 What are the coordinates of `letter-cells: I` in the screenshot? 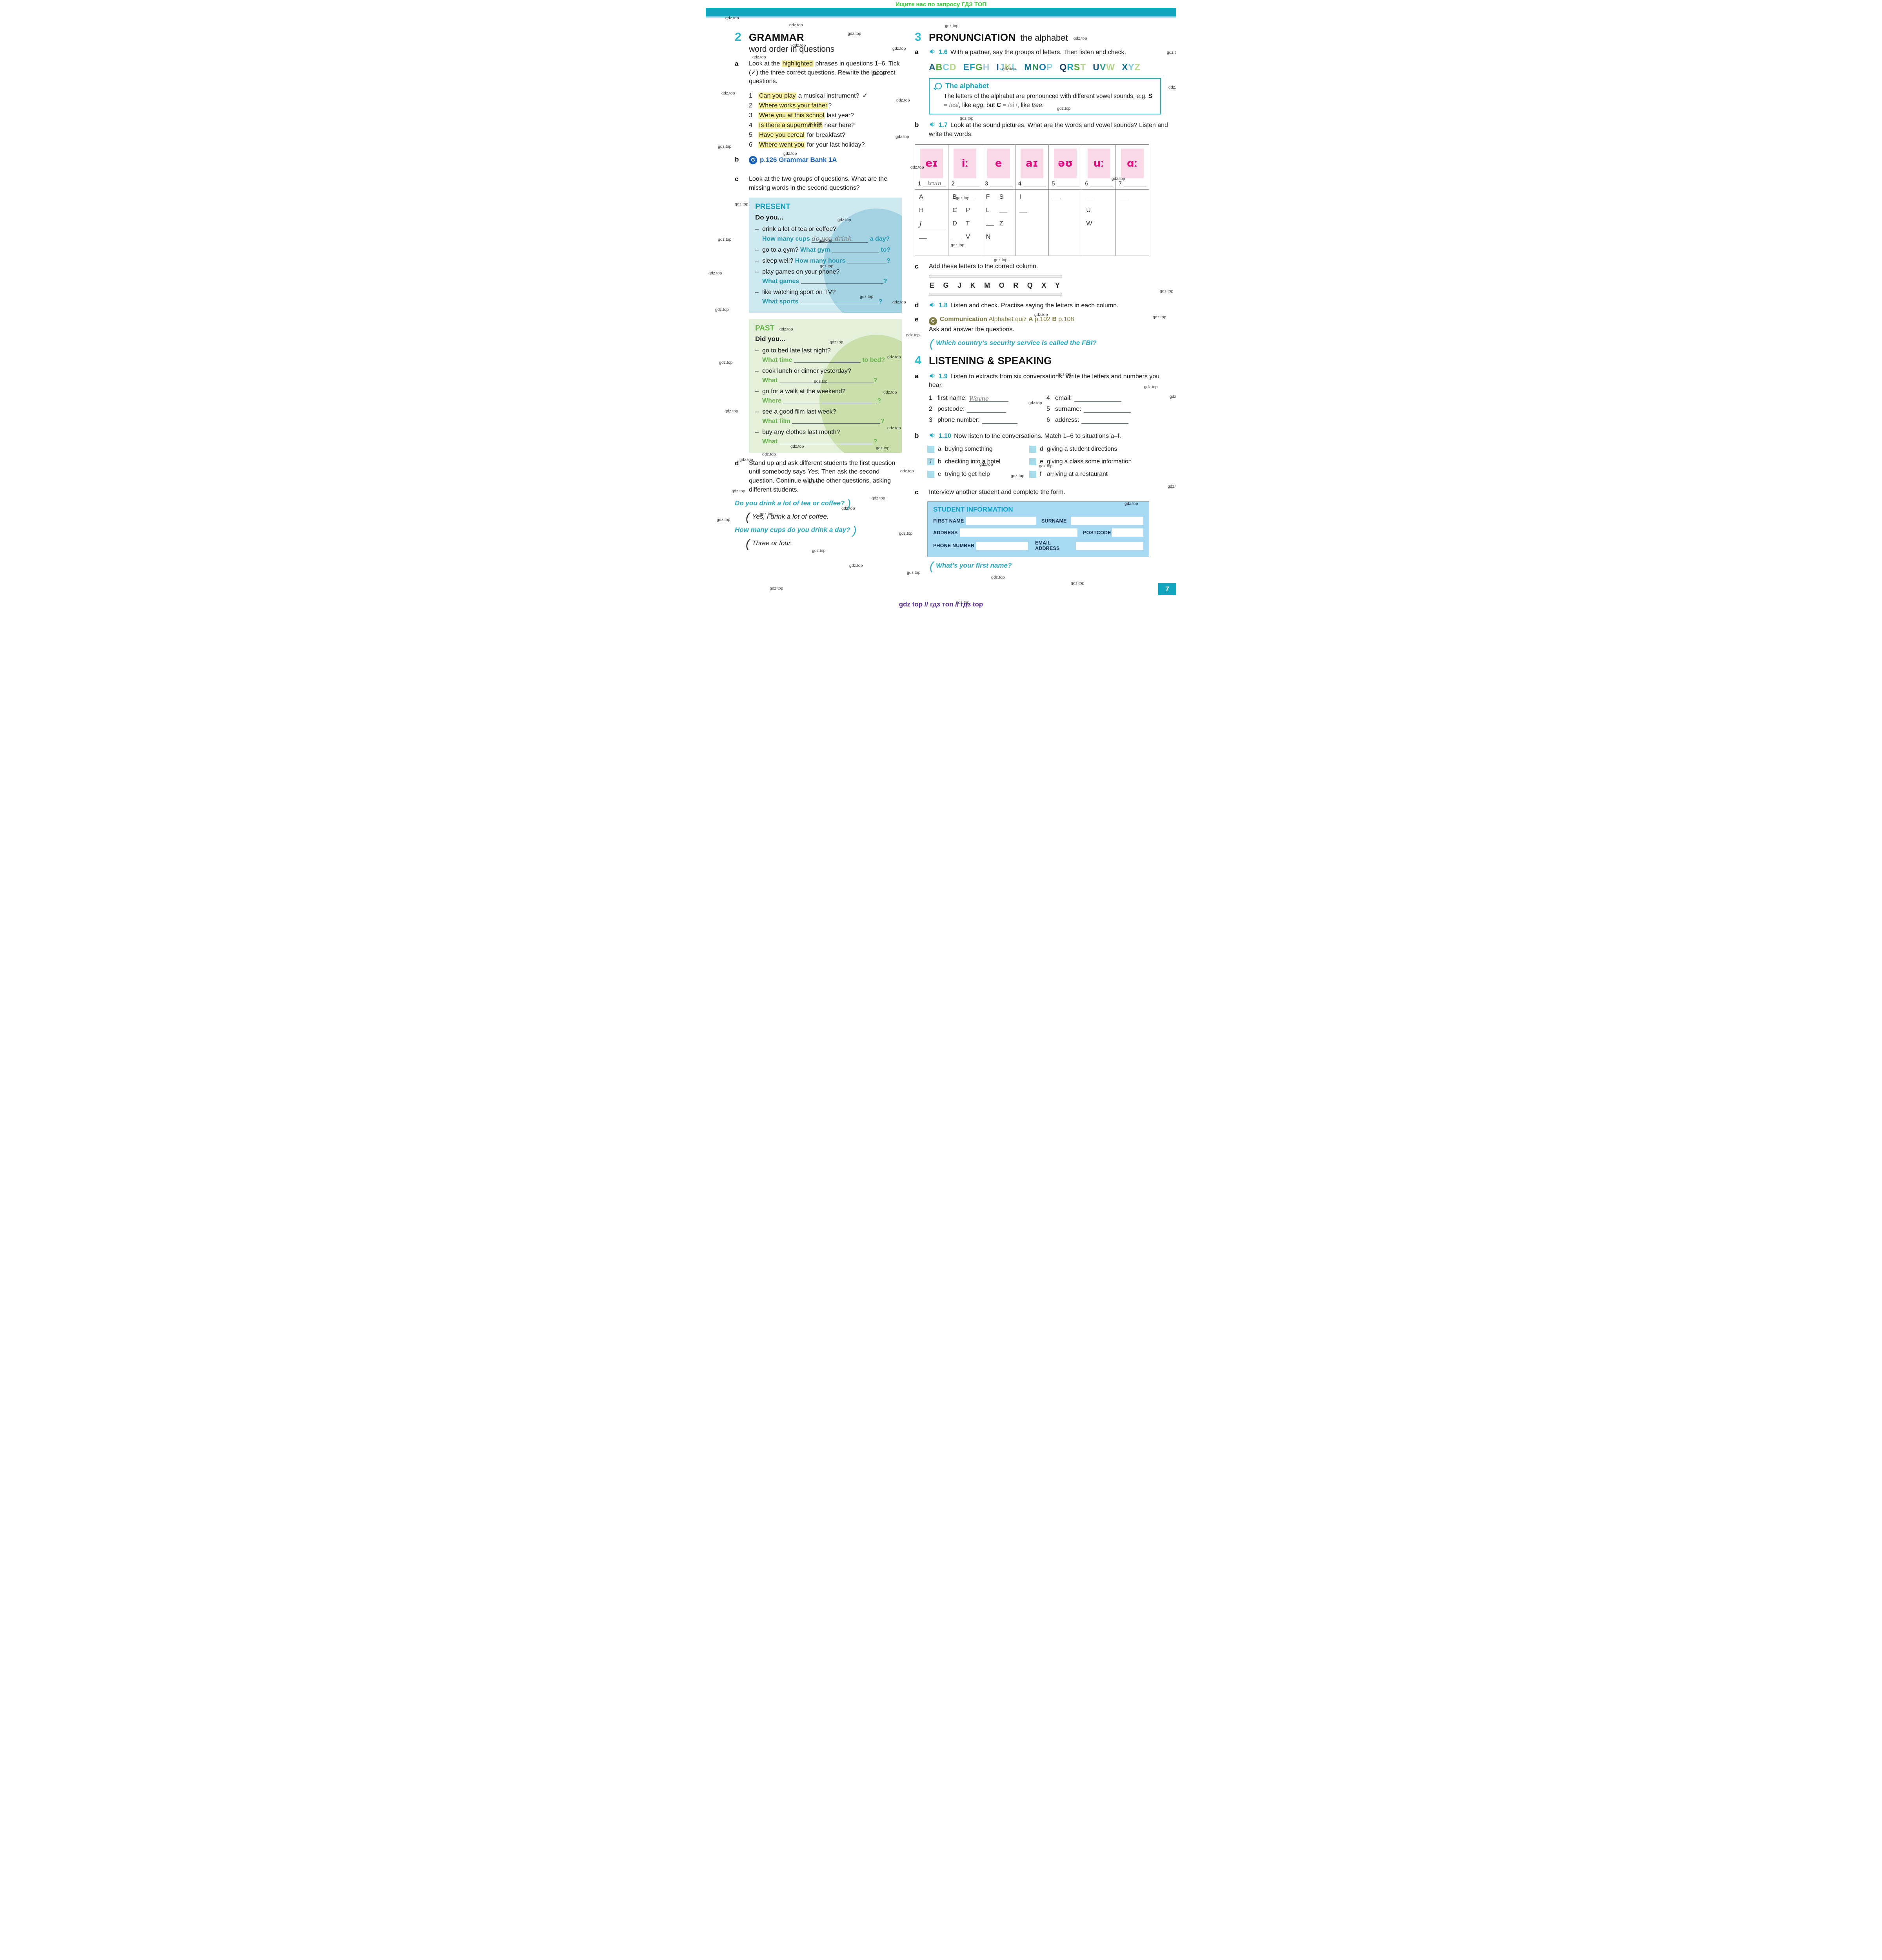 It's located at (1031, 223).